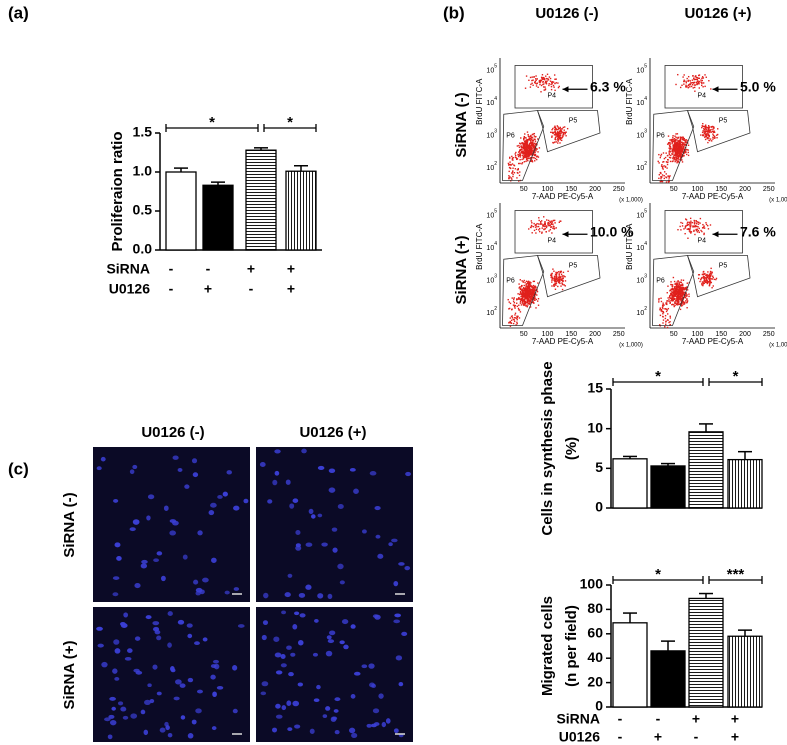 Image resolution: width=787 pixels, height=745 pixels. I want to click on tick-base: 10, so click(640, 168).